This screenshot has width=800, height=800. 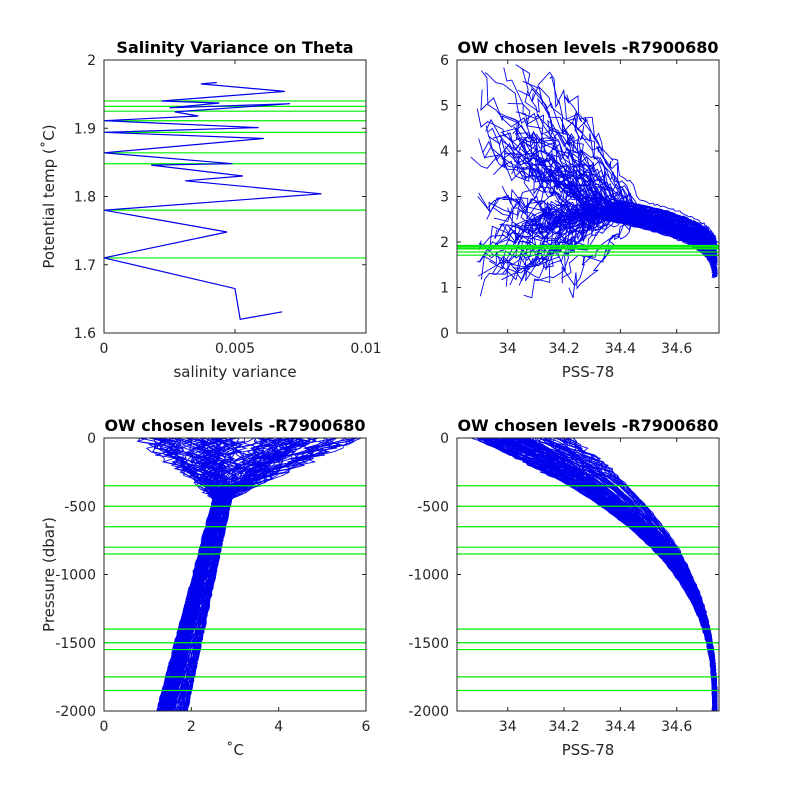 I want to click on y-tick-label: 1.6, so click(x=85, y=334).